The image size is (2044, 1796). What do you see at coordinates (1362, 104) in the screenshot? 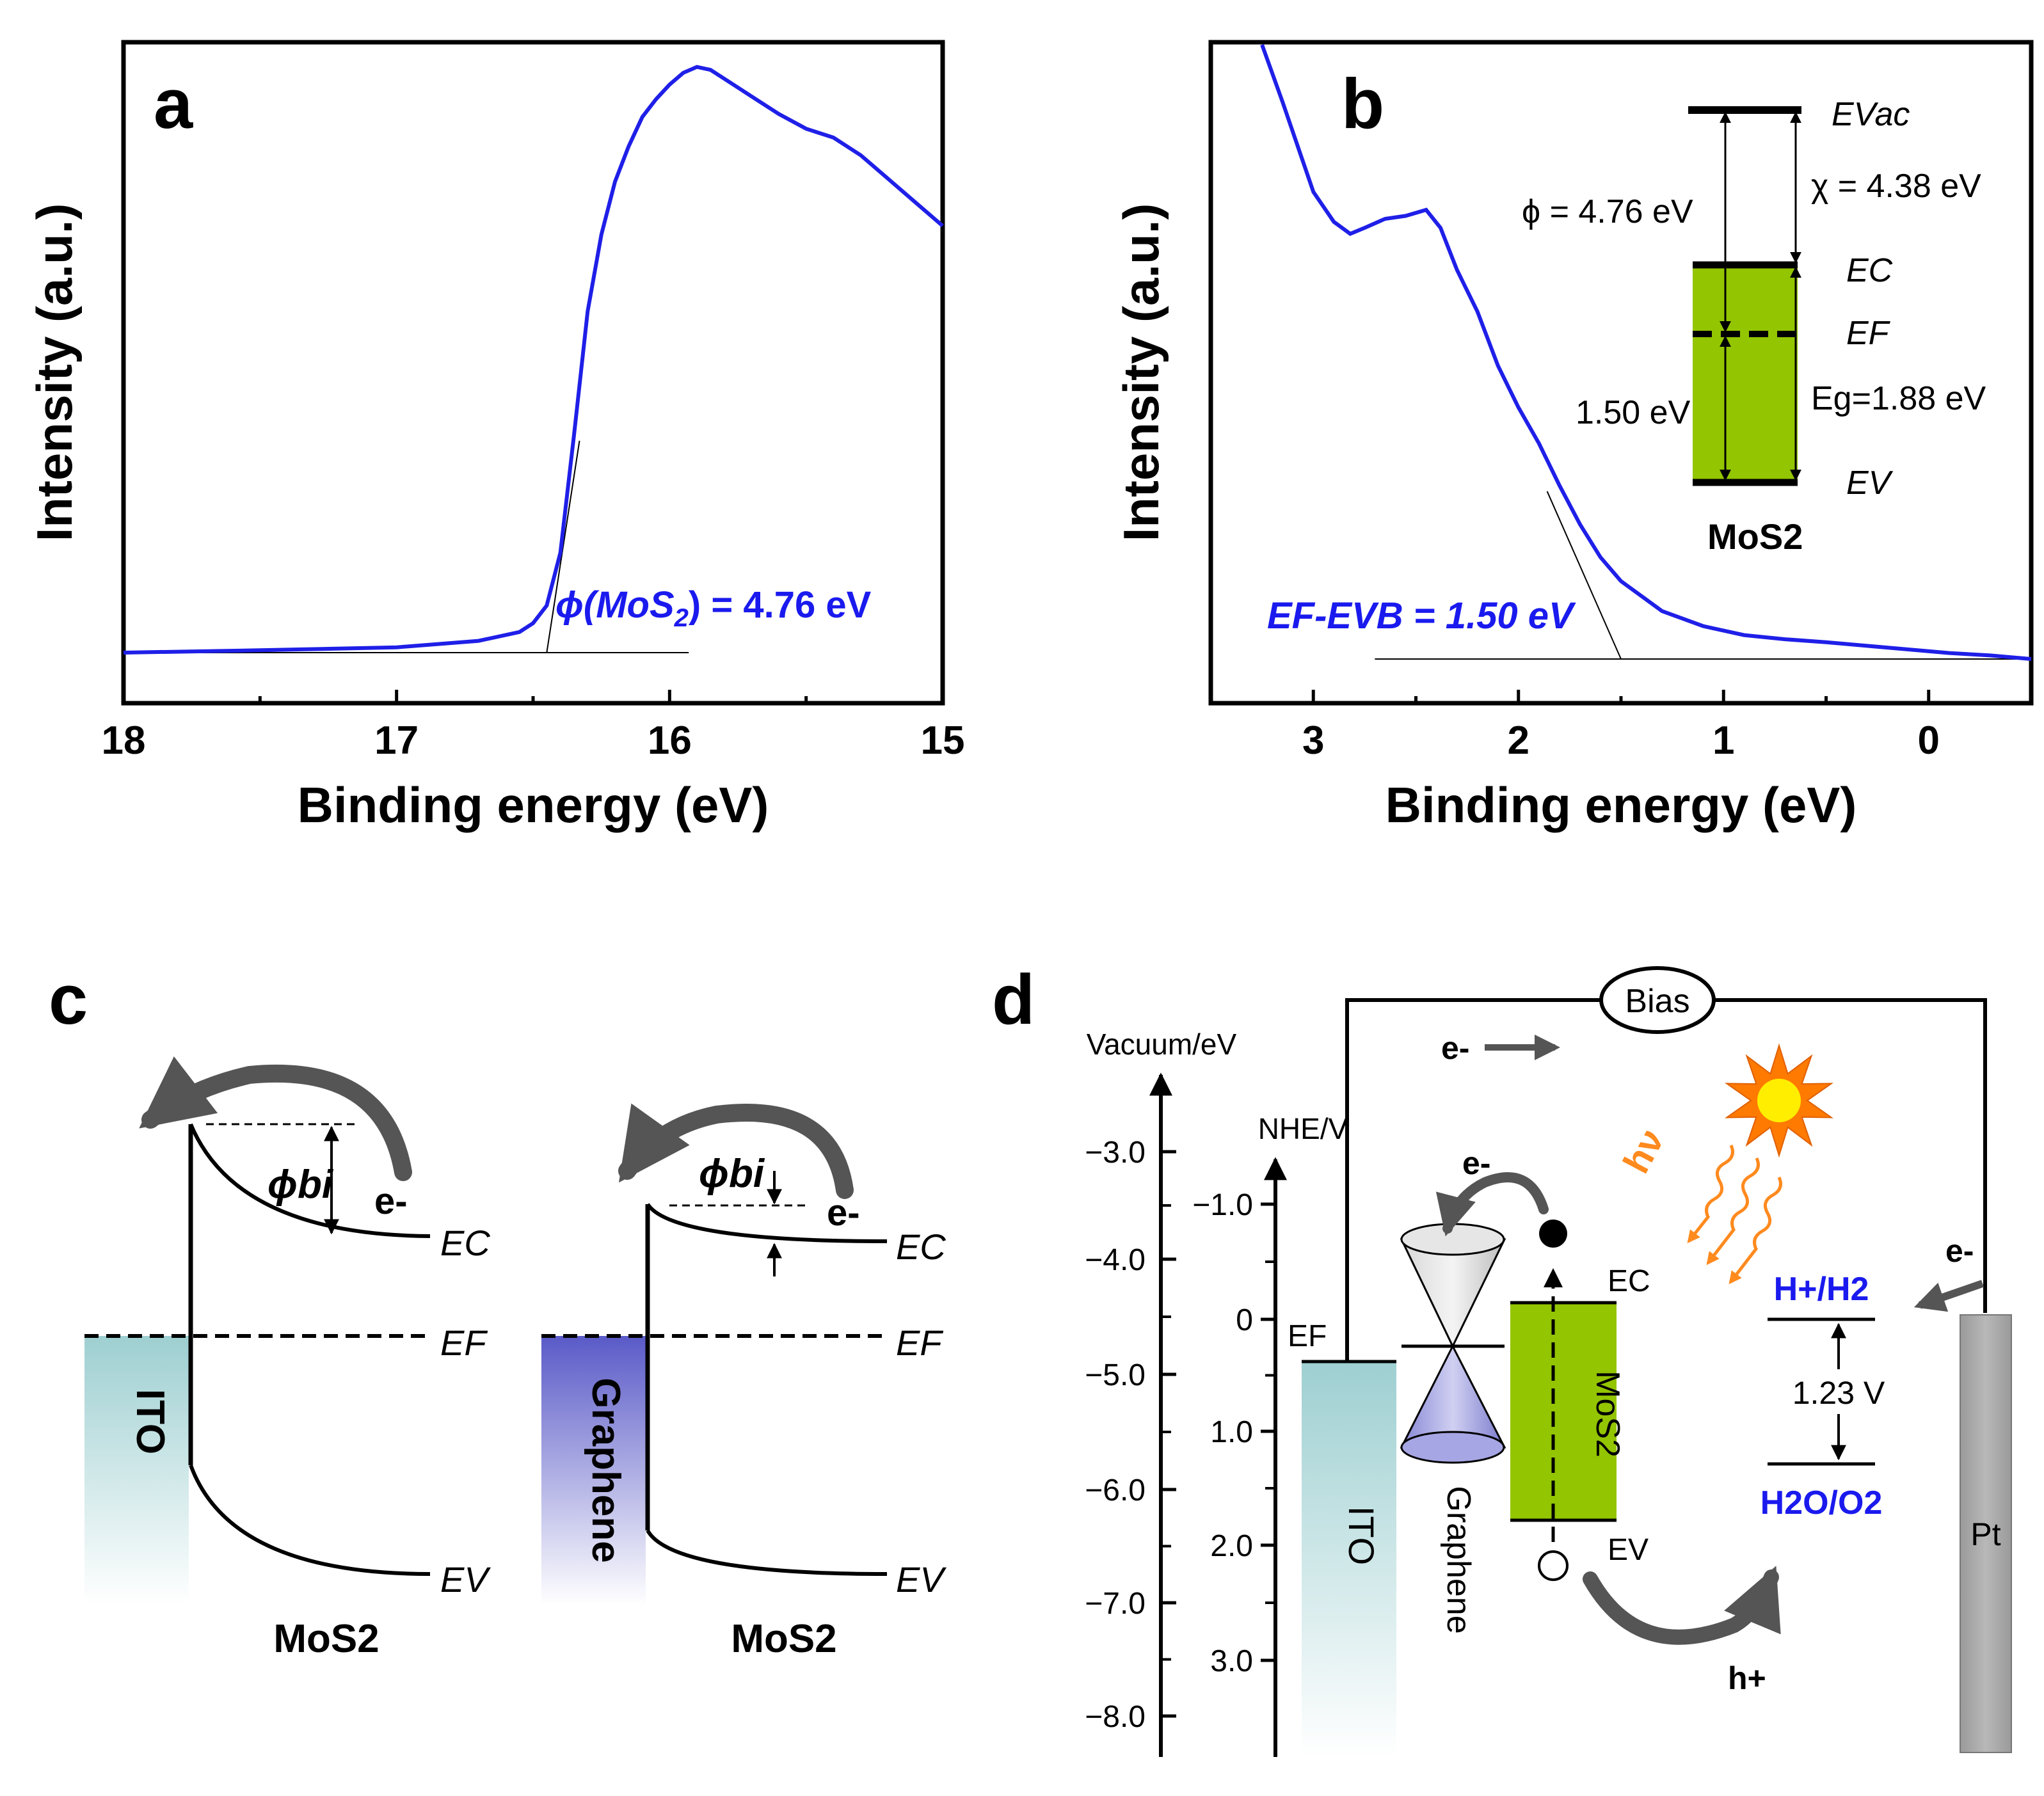
I see `panel-b-letter: b` at bounding box center [1362, 104].